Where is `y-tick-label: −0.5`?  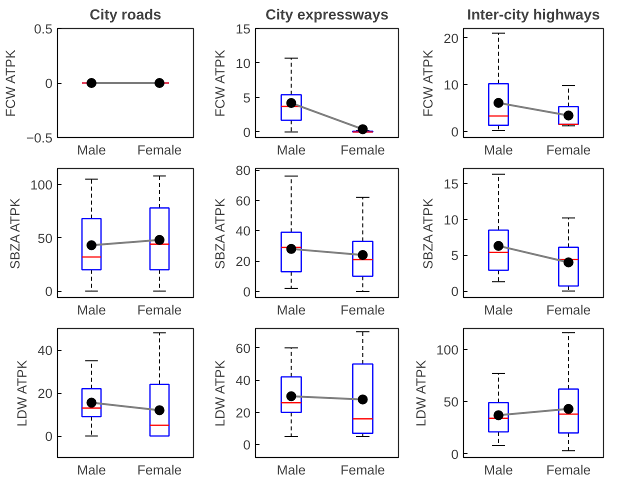
y-tick-label: −0.5 is located at coordinates (39, 138).